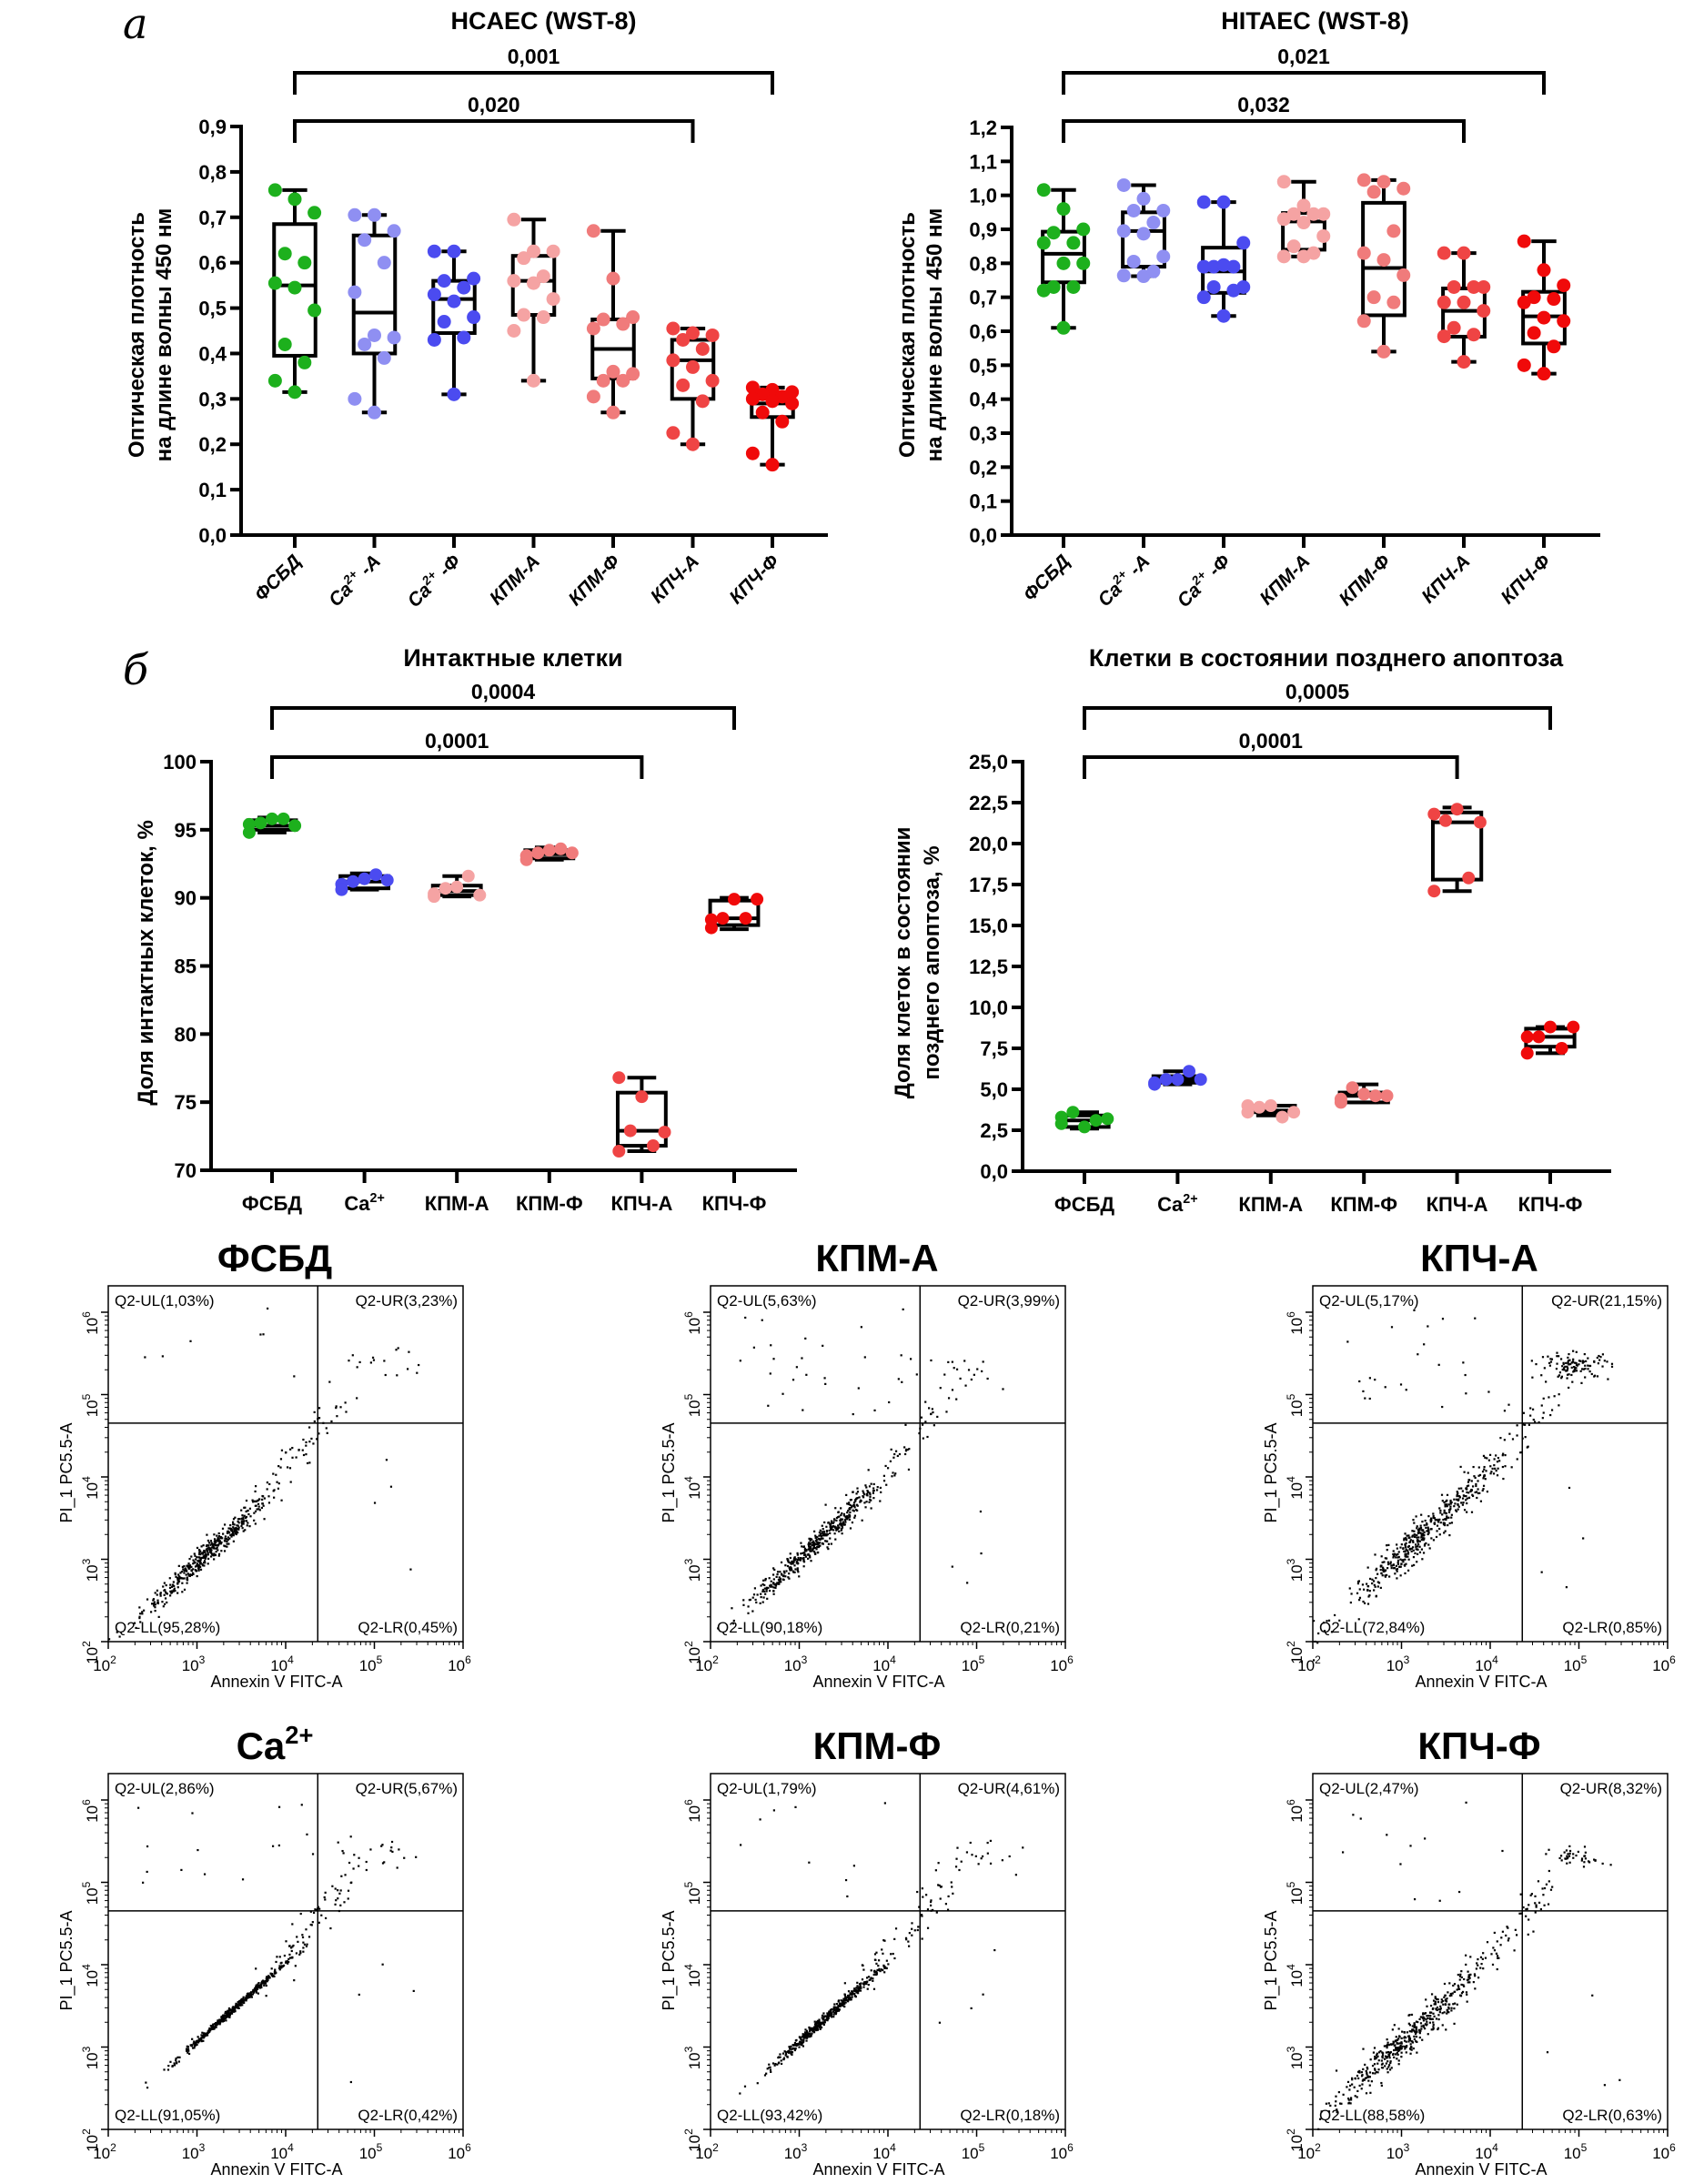 Image resolution: width=1704 pixels, height=2184 pixels. I want to click on x-tick-label: 10⁶, so click(1664, 1664).